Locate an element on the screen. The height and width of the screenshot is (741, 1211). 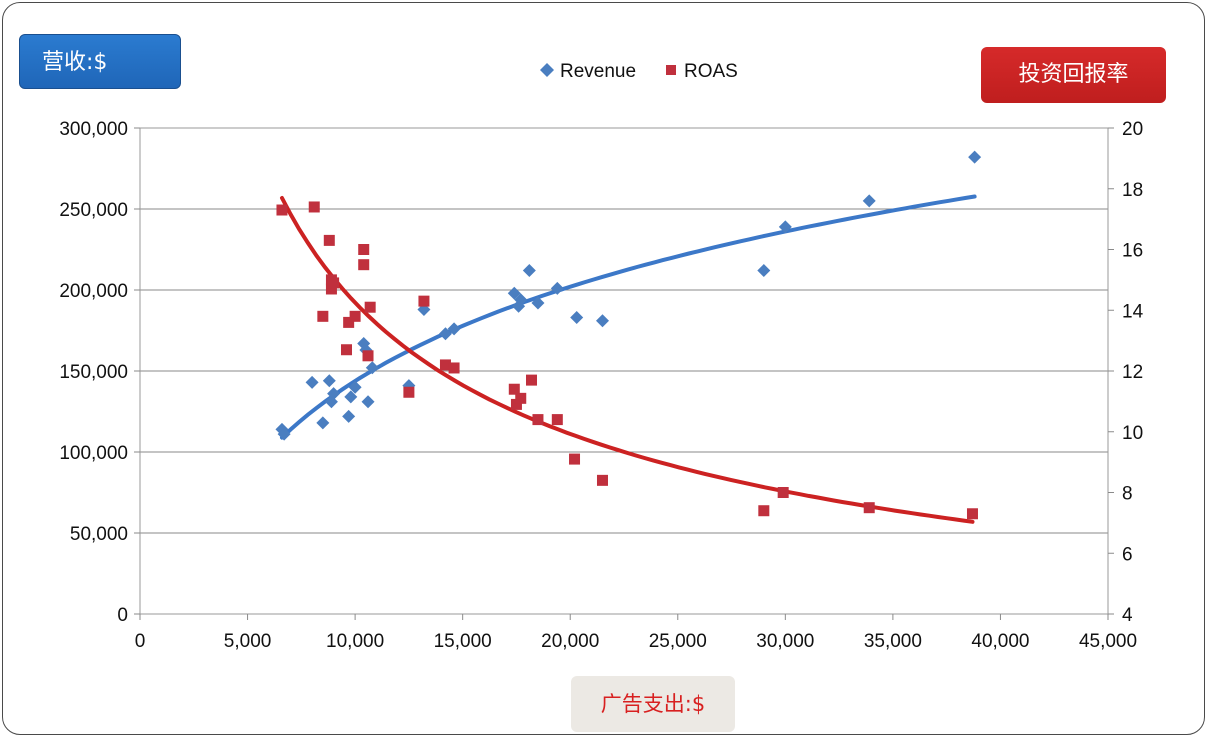
left-tick-label: 250,000 is located at coordinates (93, 210).